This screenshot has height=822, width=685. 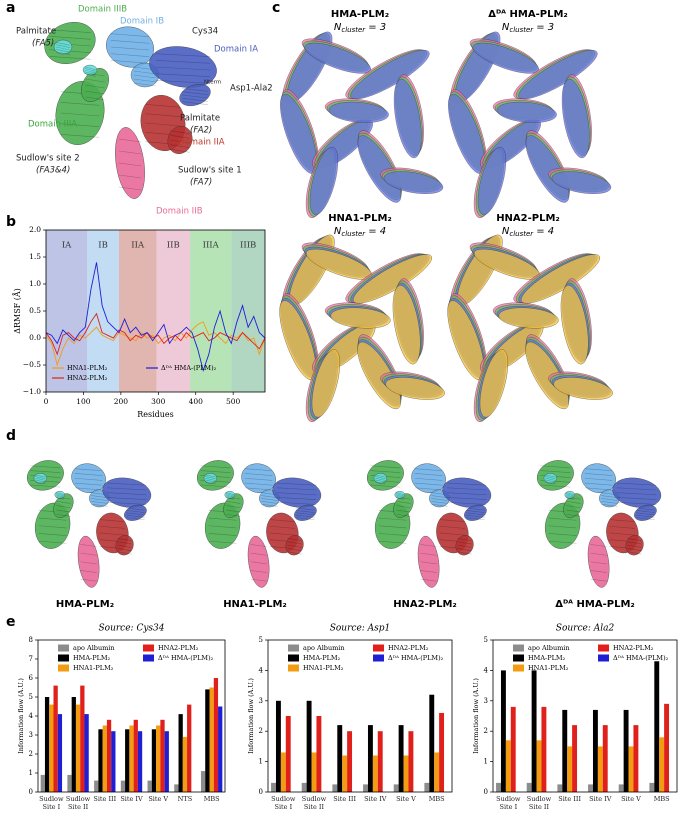 I want to click on y-tick-label: −0.5, so click(x=32, y=364).